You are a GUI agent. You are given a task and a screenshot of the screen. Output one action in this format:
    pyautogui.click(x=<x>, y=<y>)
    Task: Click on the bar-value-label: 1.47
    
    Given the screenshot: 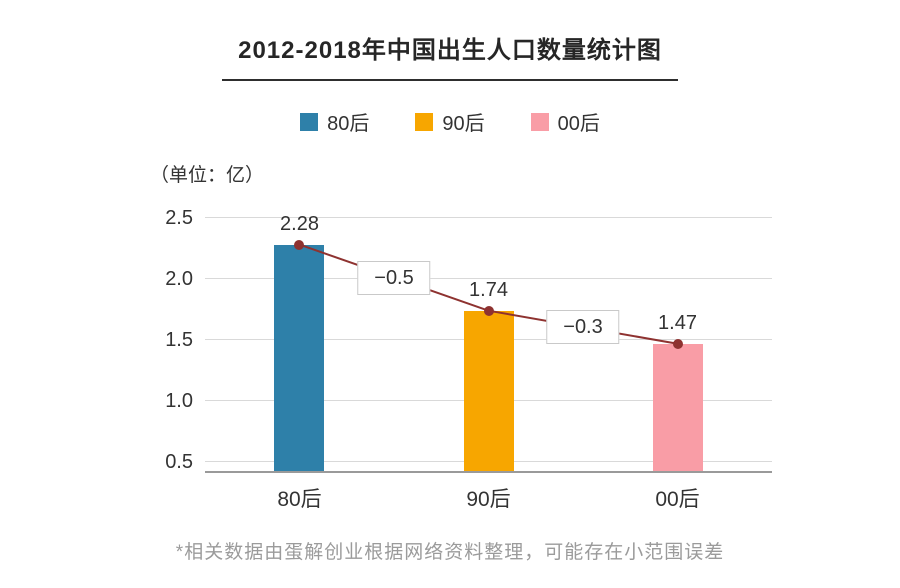 What is the action you would take?
    pyautogui.click(x=677, y=322)
    